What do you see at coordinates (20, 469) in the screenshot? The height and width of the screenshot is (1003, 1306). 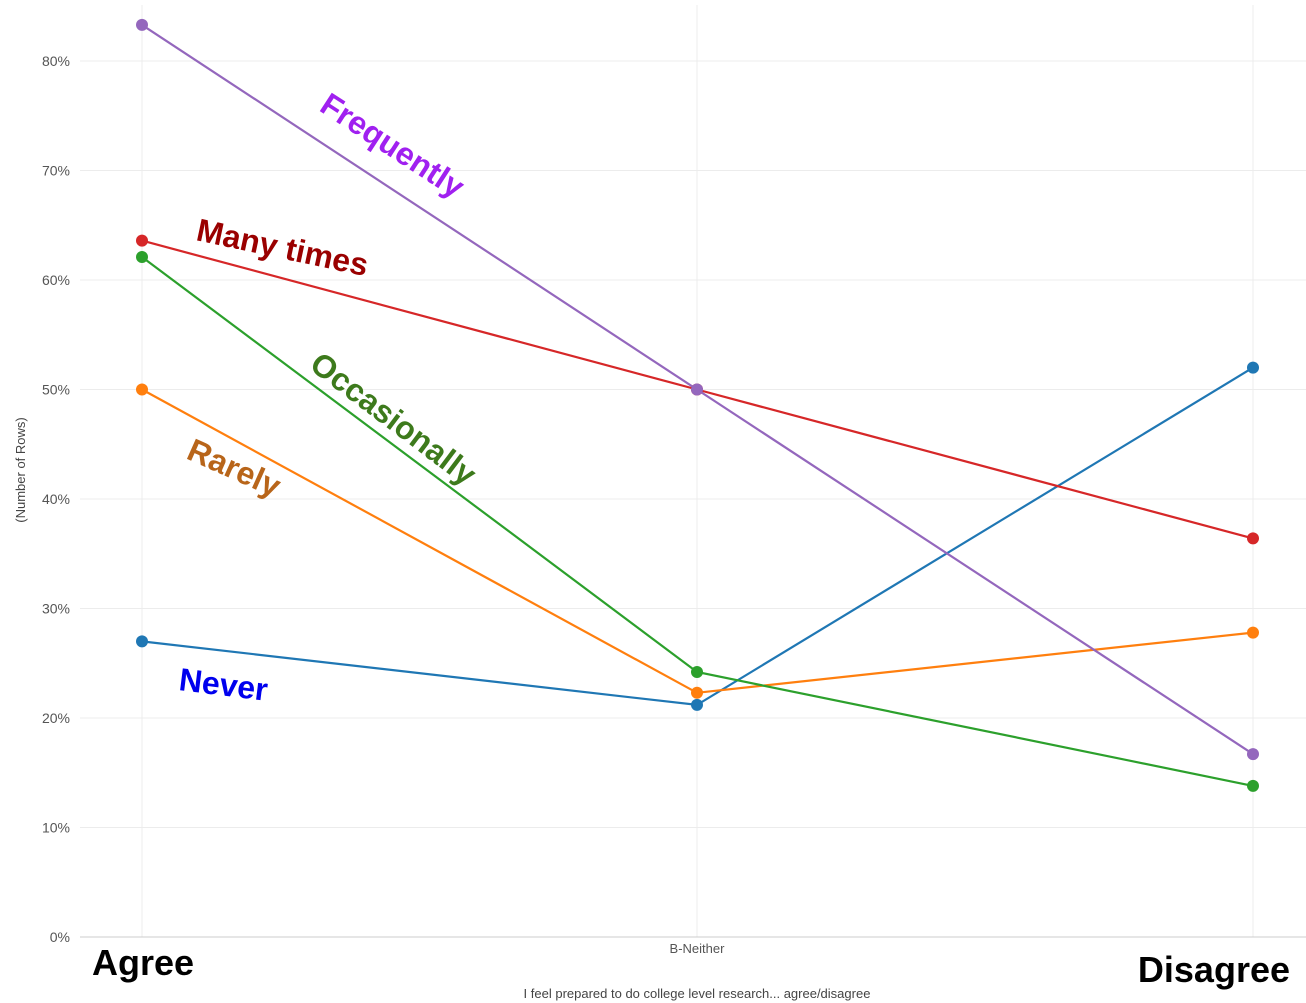 I see `y-axis-title: (Number of Rows)` at bounding box center [20, 469].